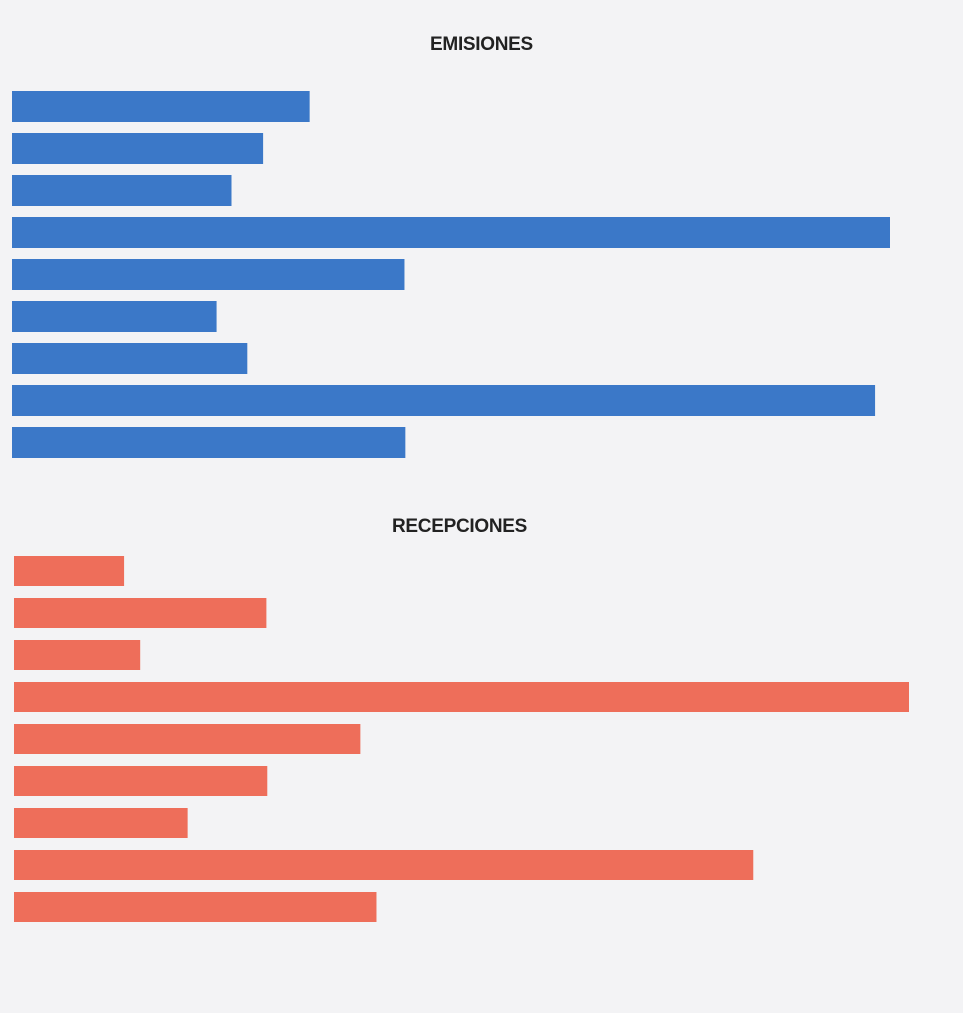  Describe the element at coordinates (459, 526) in the screenshot. I see `recepciones-chart-title: RECEPCIONES` at that location.